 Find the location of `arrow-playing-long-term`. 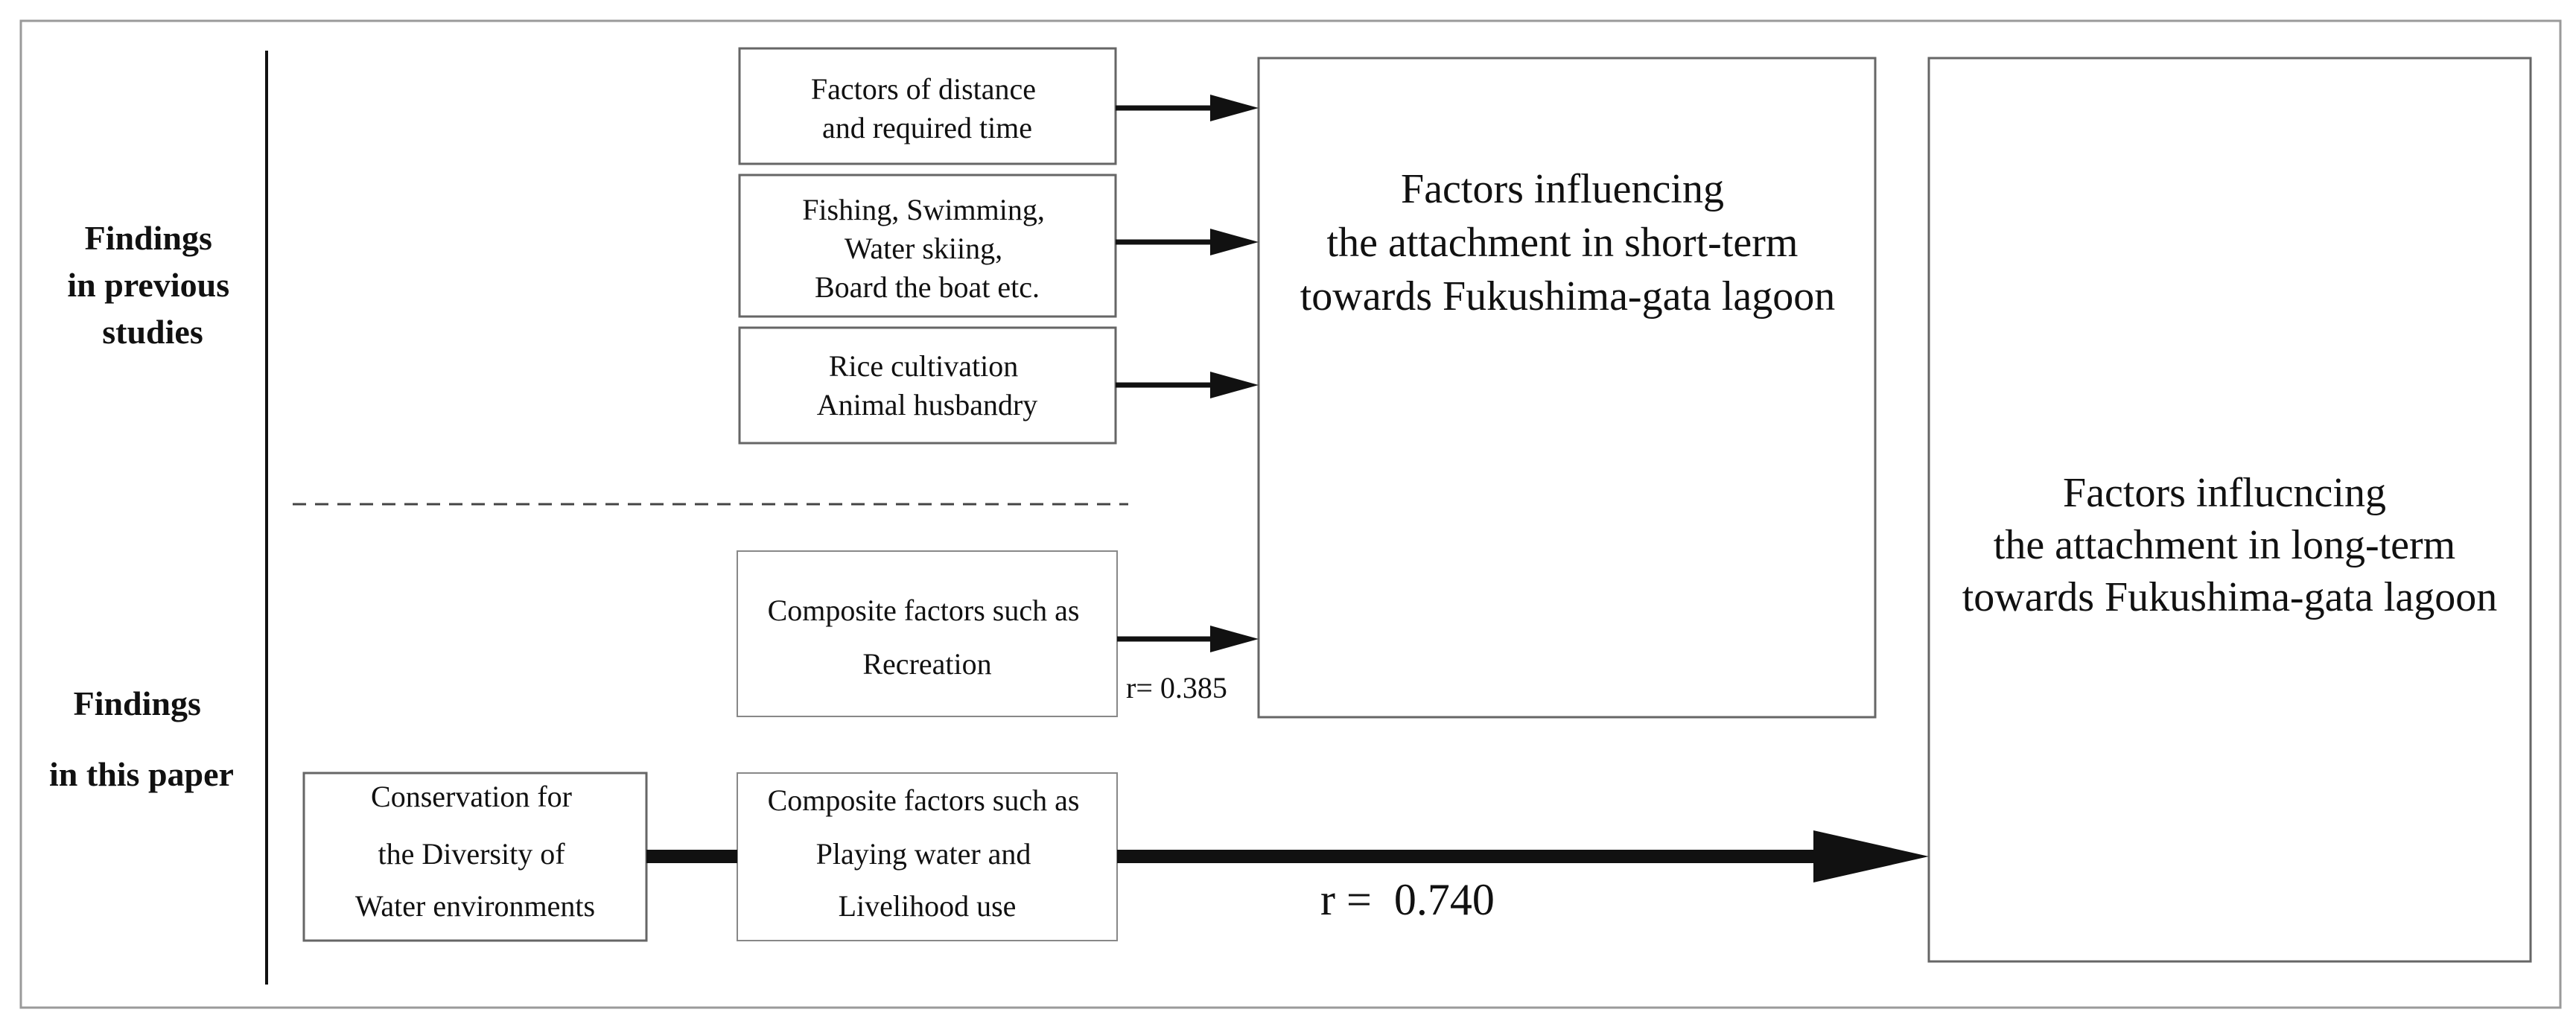

arrow-playing-long-term is located at coordinates (1523, 856).